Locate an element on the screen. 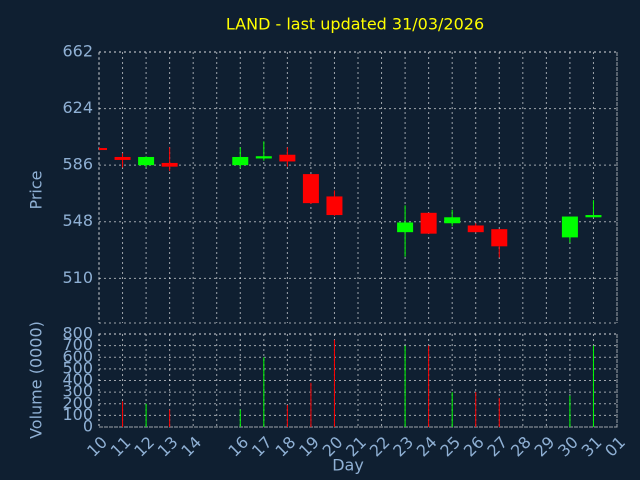 This screenshot has width=640, height=480. y-axis-label: Price is located at coordinates (36, 189).